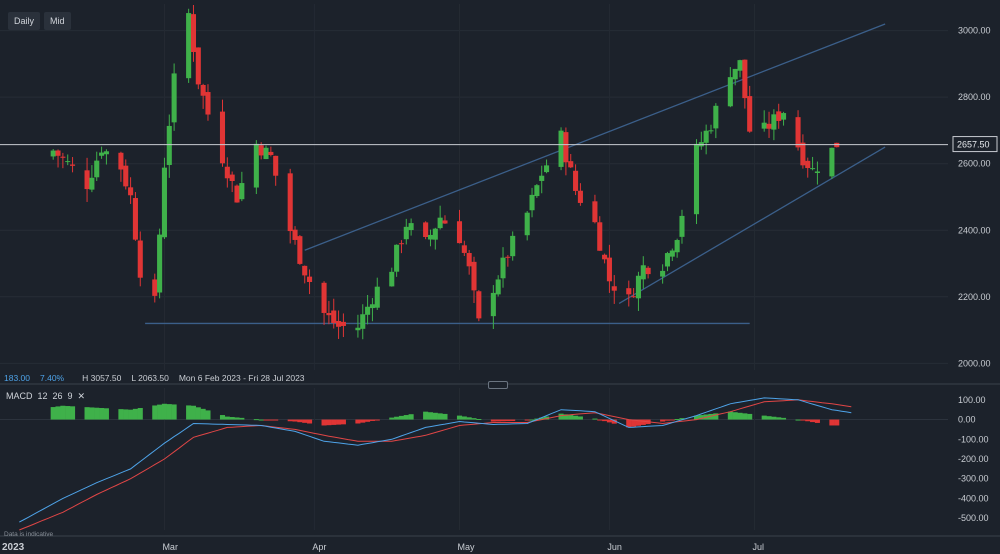 The height and width of the screenshot is (554, 1000). I want to click on macd-tick-label: -400.00, so click(973, 498).